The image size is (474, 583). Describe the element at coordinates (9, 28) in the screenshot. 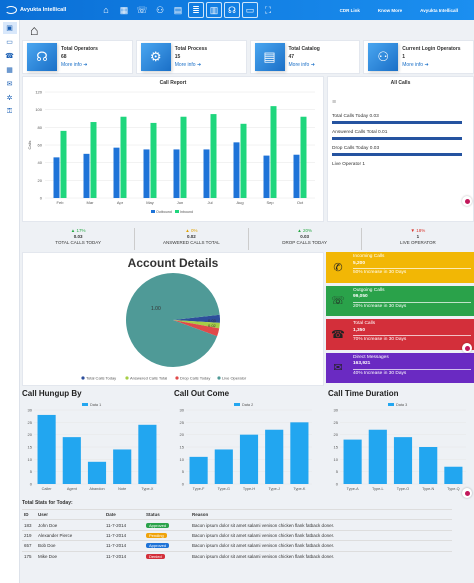

I see `dashboard-icon: ▣` at that location.